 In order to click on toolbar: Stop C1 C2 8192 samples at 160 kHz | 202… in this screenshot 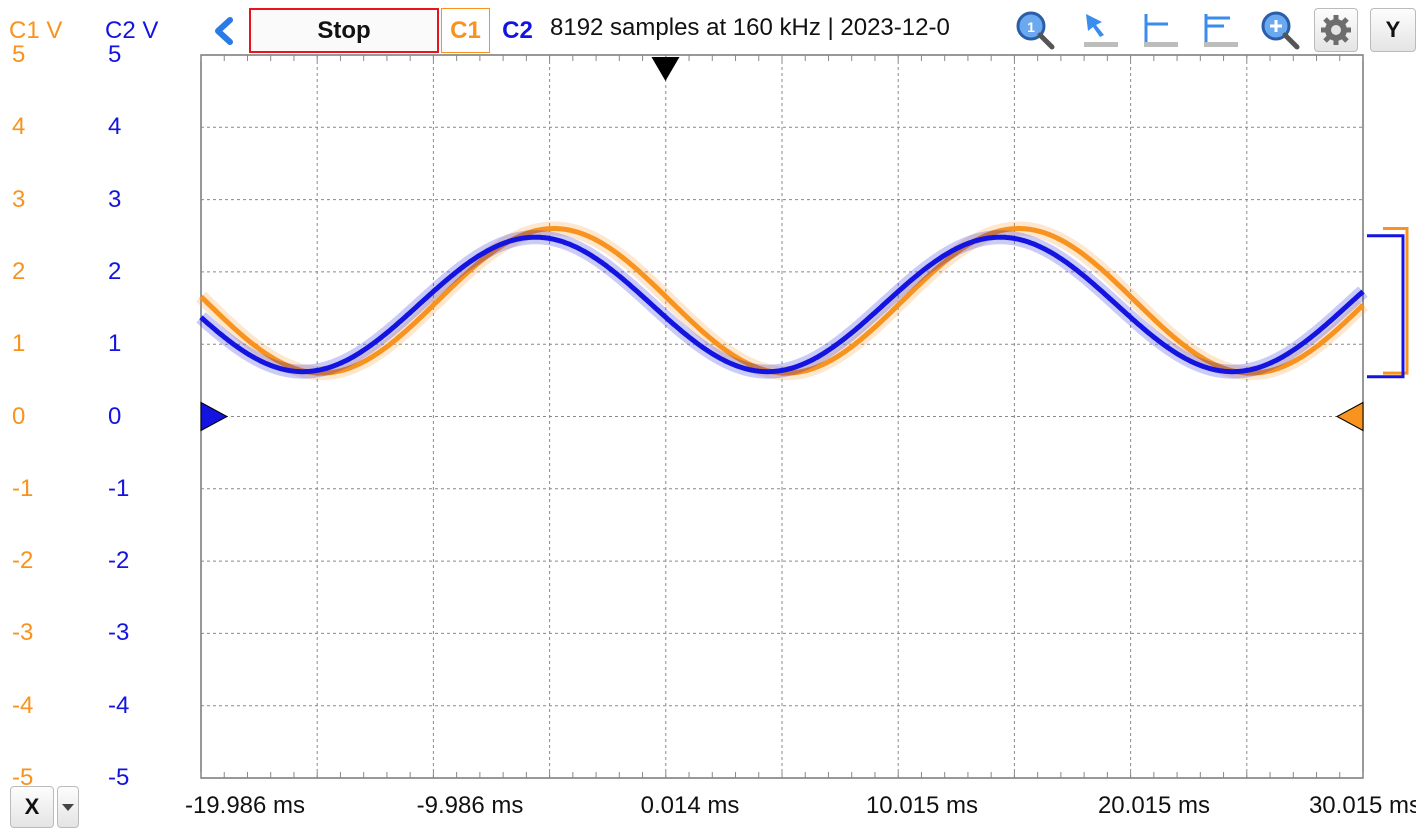, I will do `click(708, 28)`.